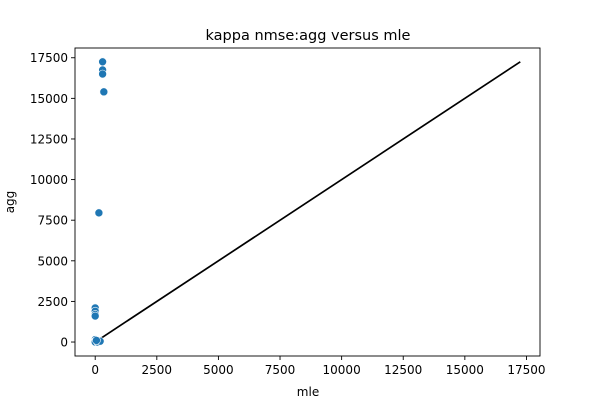 The image size is (600, 400). I want to click on y-tick-label-12500: 12500, so click(49, 139).